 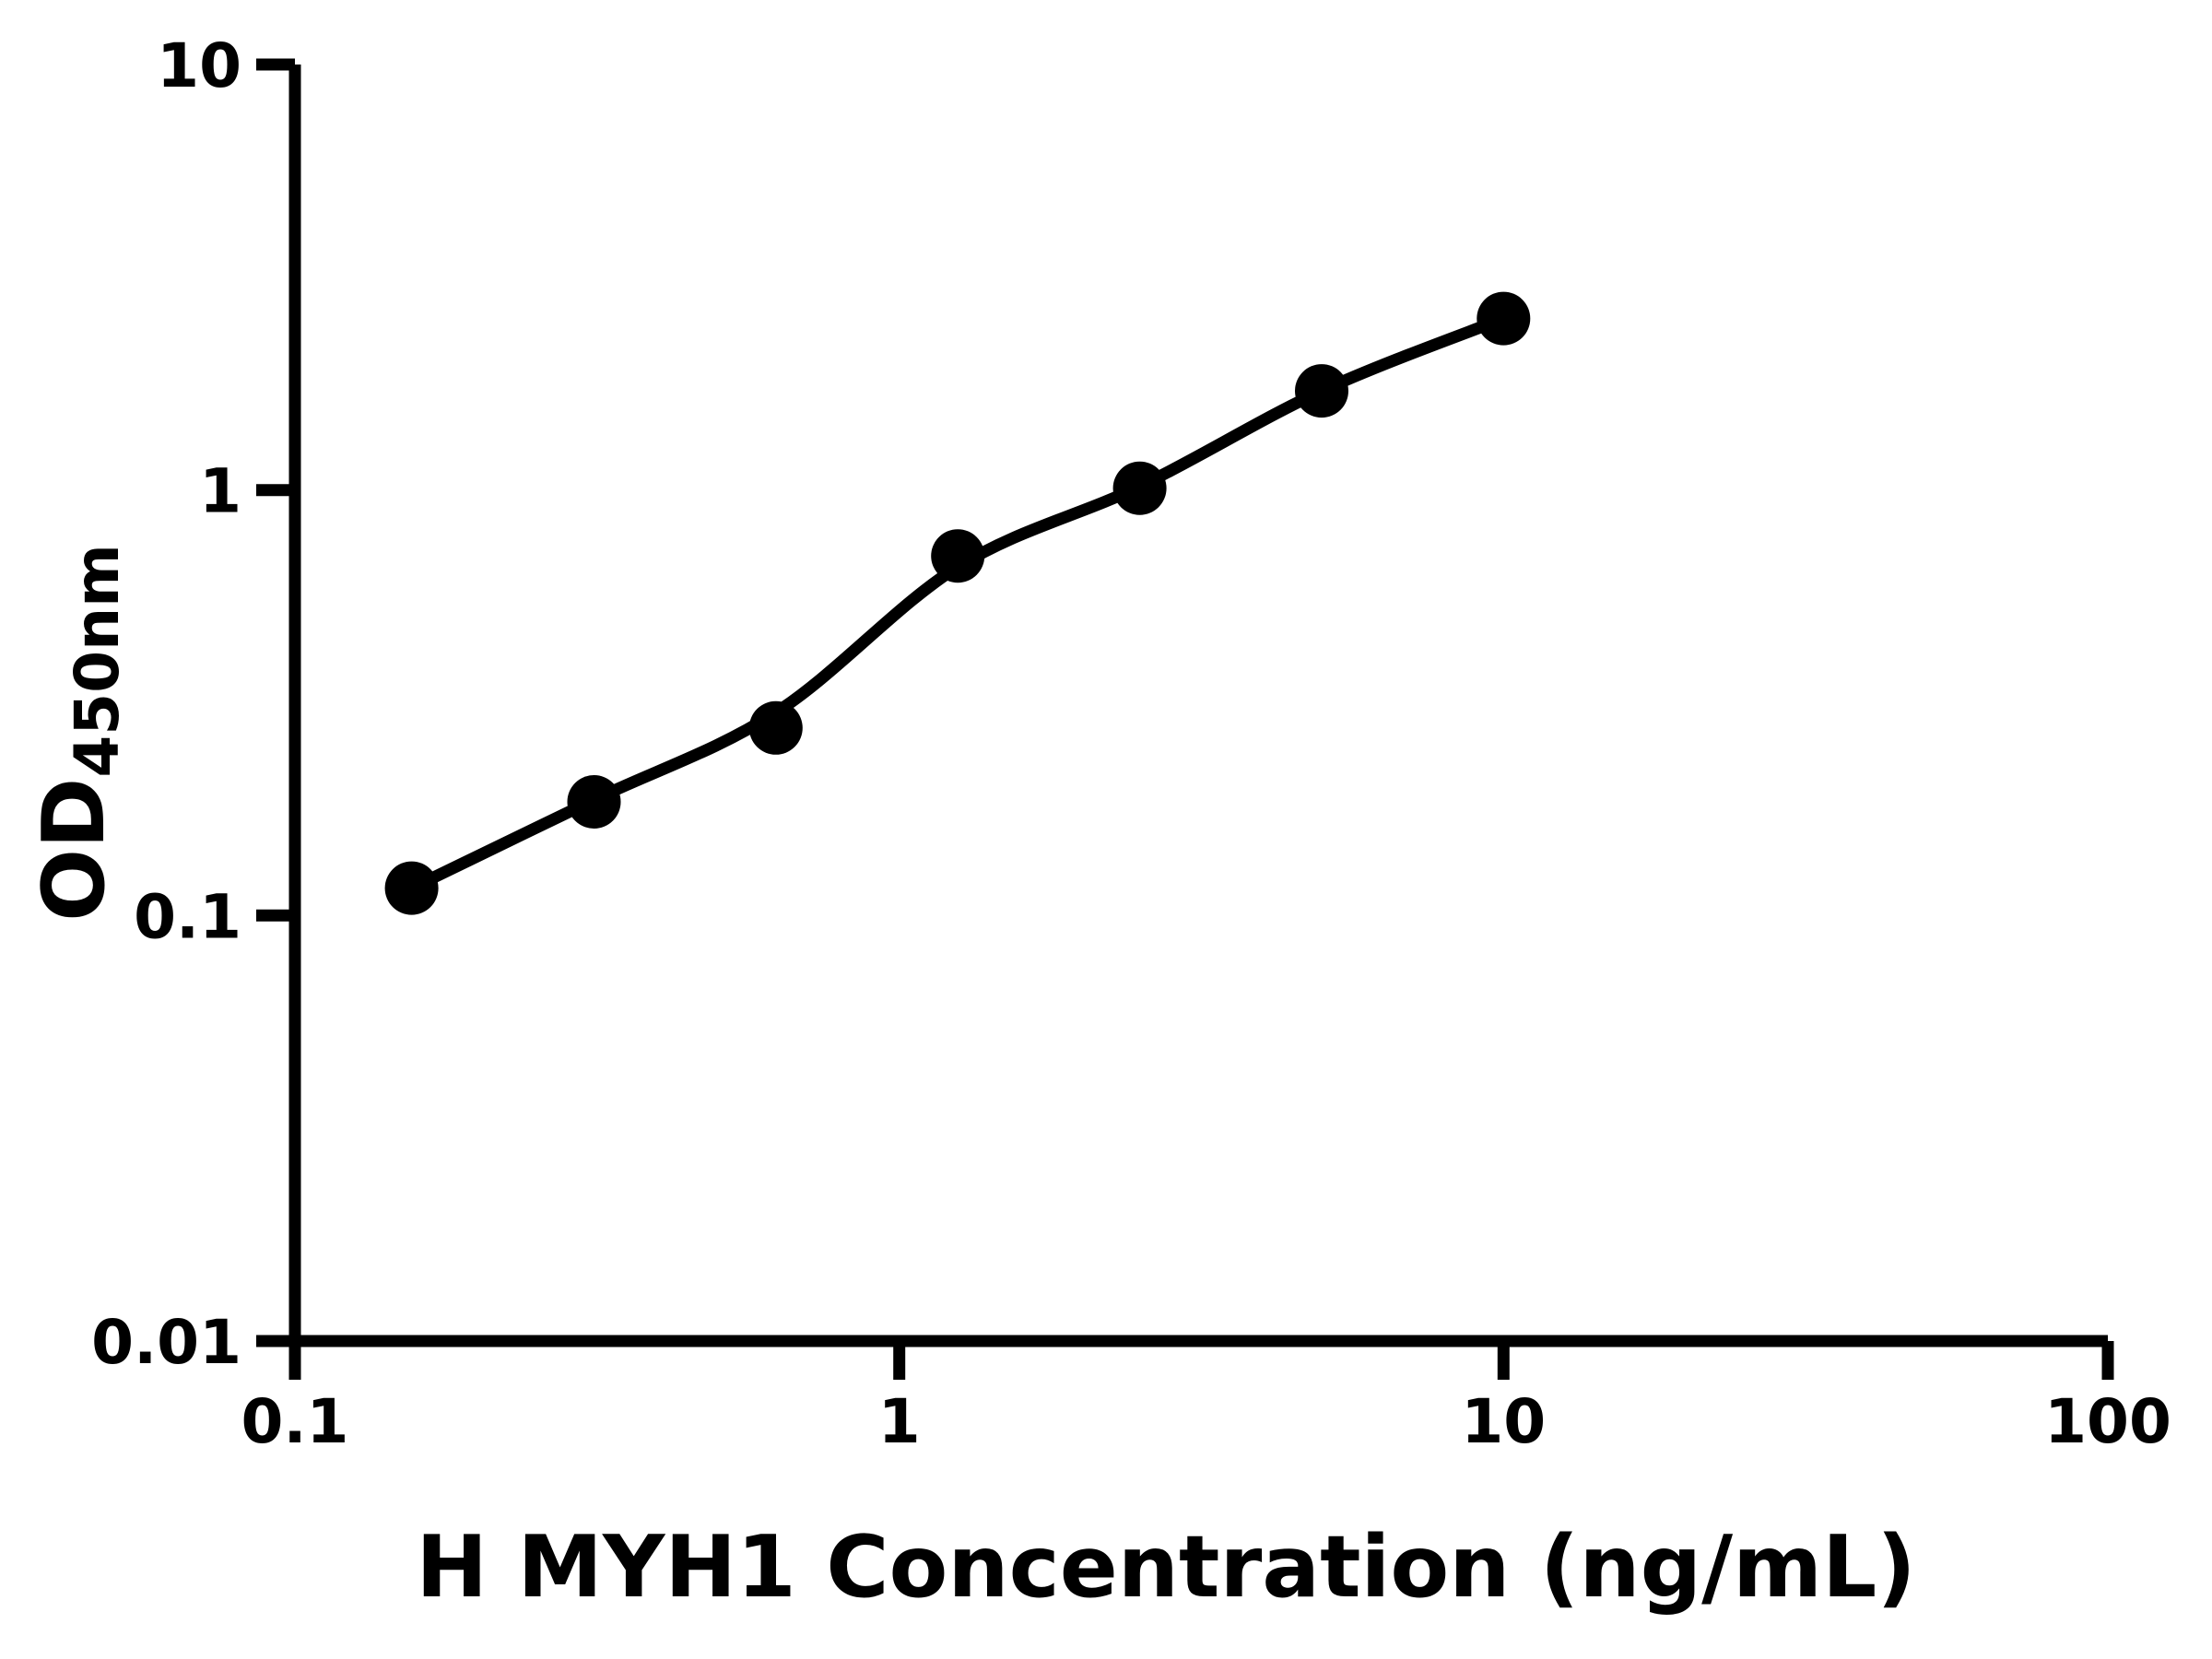 What do you see at coordinates (74, 850) in the screenshot?
I see `y-axis-title-main: OD` at bounding box center [74, 850].